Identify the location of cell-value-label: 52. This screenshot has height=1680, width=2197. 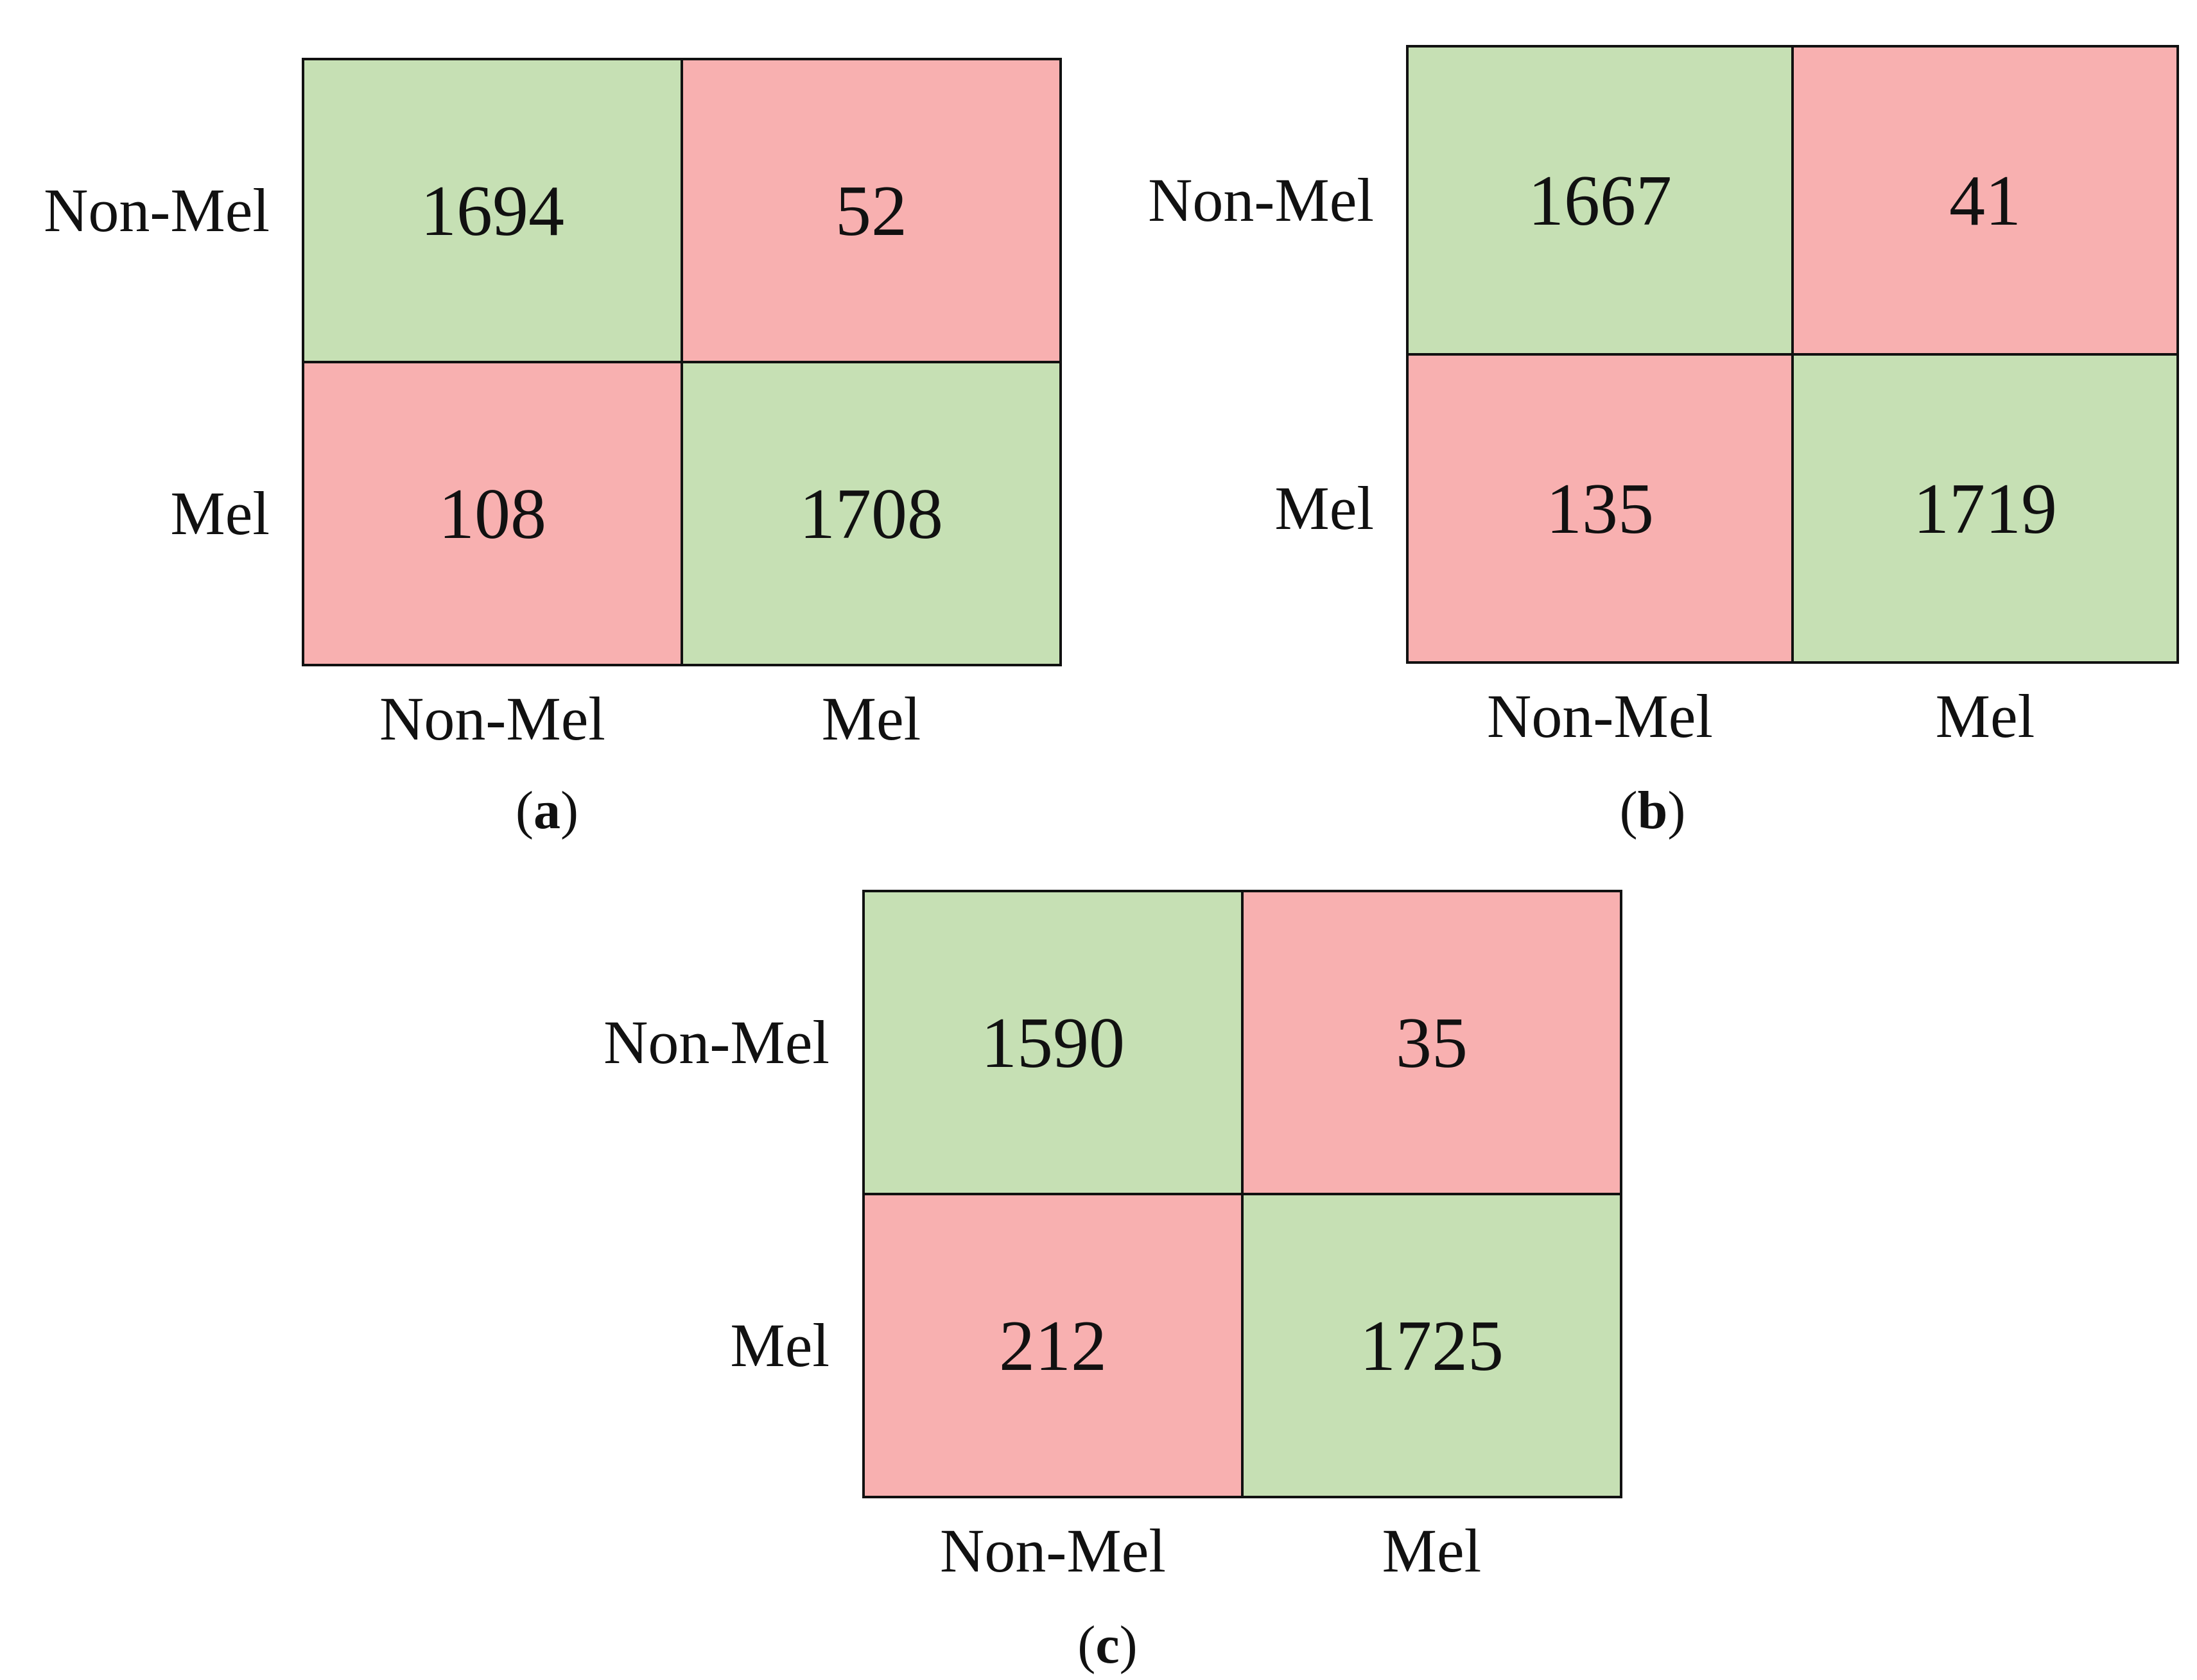
(871, 211).